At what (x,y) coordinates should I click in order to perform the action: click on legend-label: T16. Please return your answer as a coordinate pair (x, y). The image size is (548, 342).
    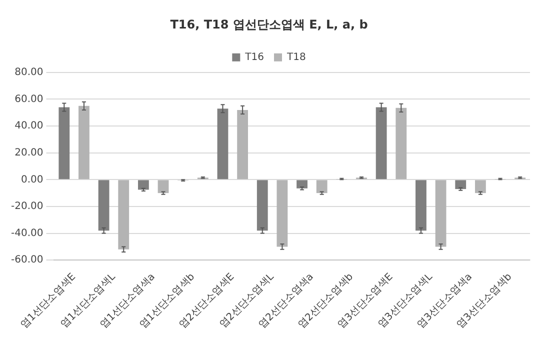
    Looking at the image, I should click on (254, 57).